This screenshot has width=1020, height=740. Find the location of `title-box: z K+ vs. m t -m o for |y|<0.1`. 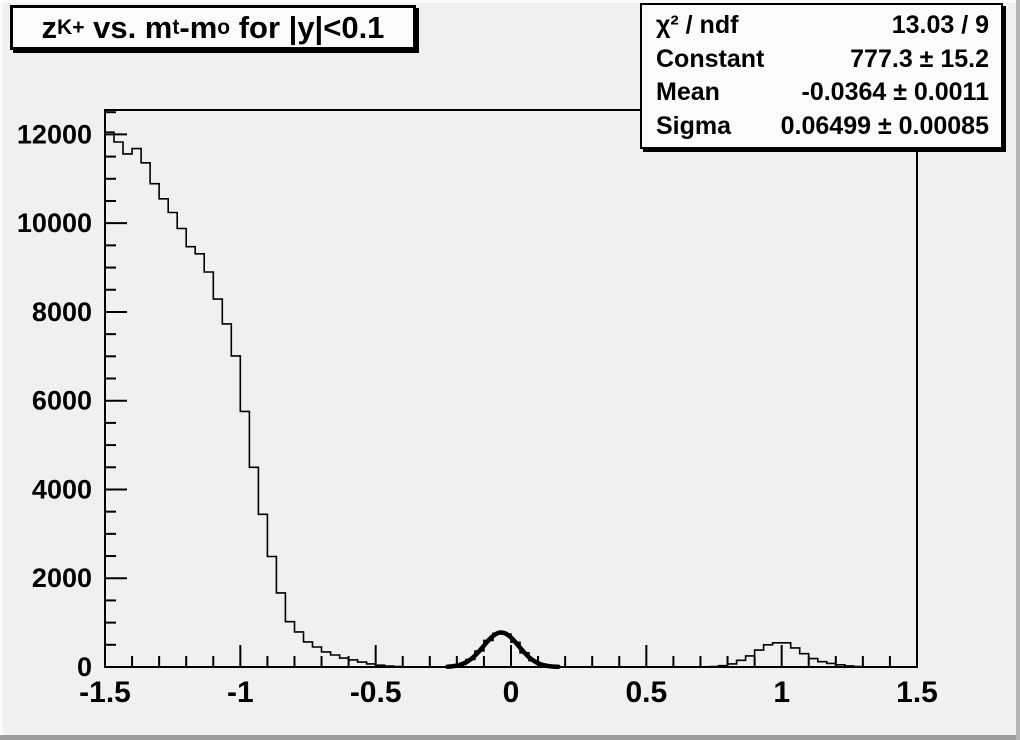

title-box: z K+ vs. m t -m o for |y|<0.1 is located at coordinates (213, 27).